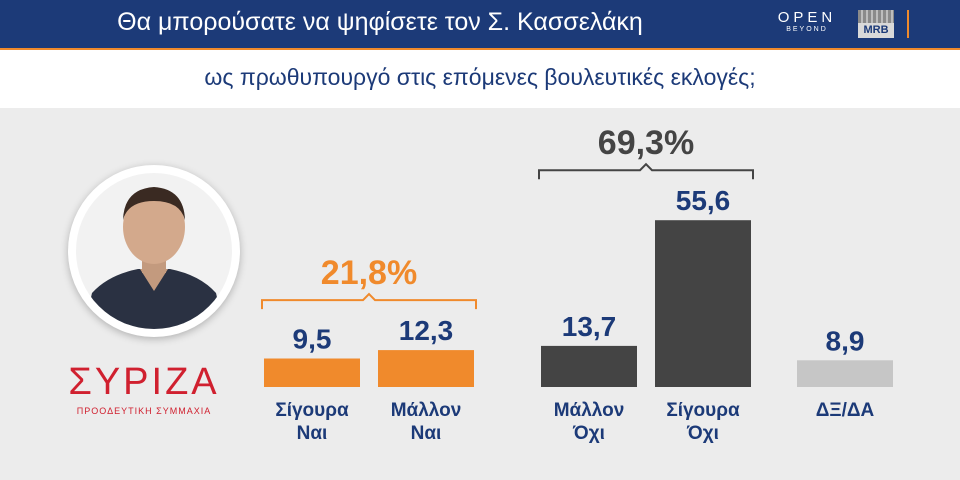 The height and width of the screenshot is (480, 960). I want to click on group-total-label: 21,8%, so click(369, 273).